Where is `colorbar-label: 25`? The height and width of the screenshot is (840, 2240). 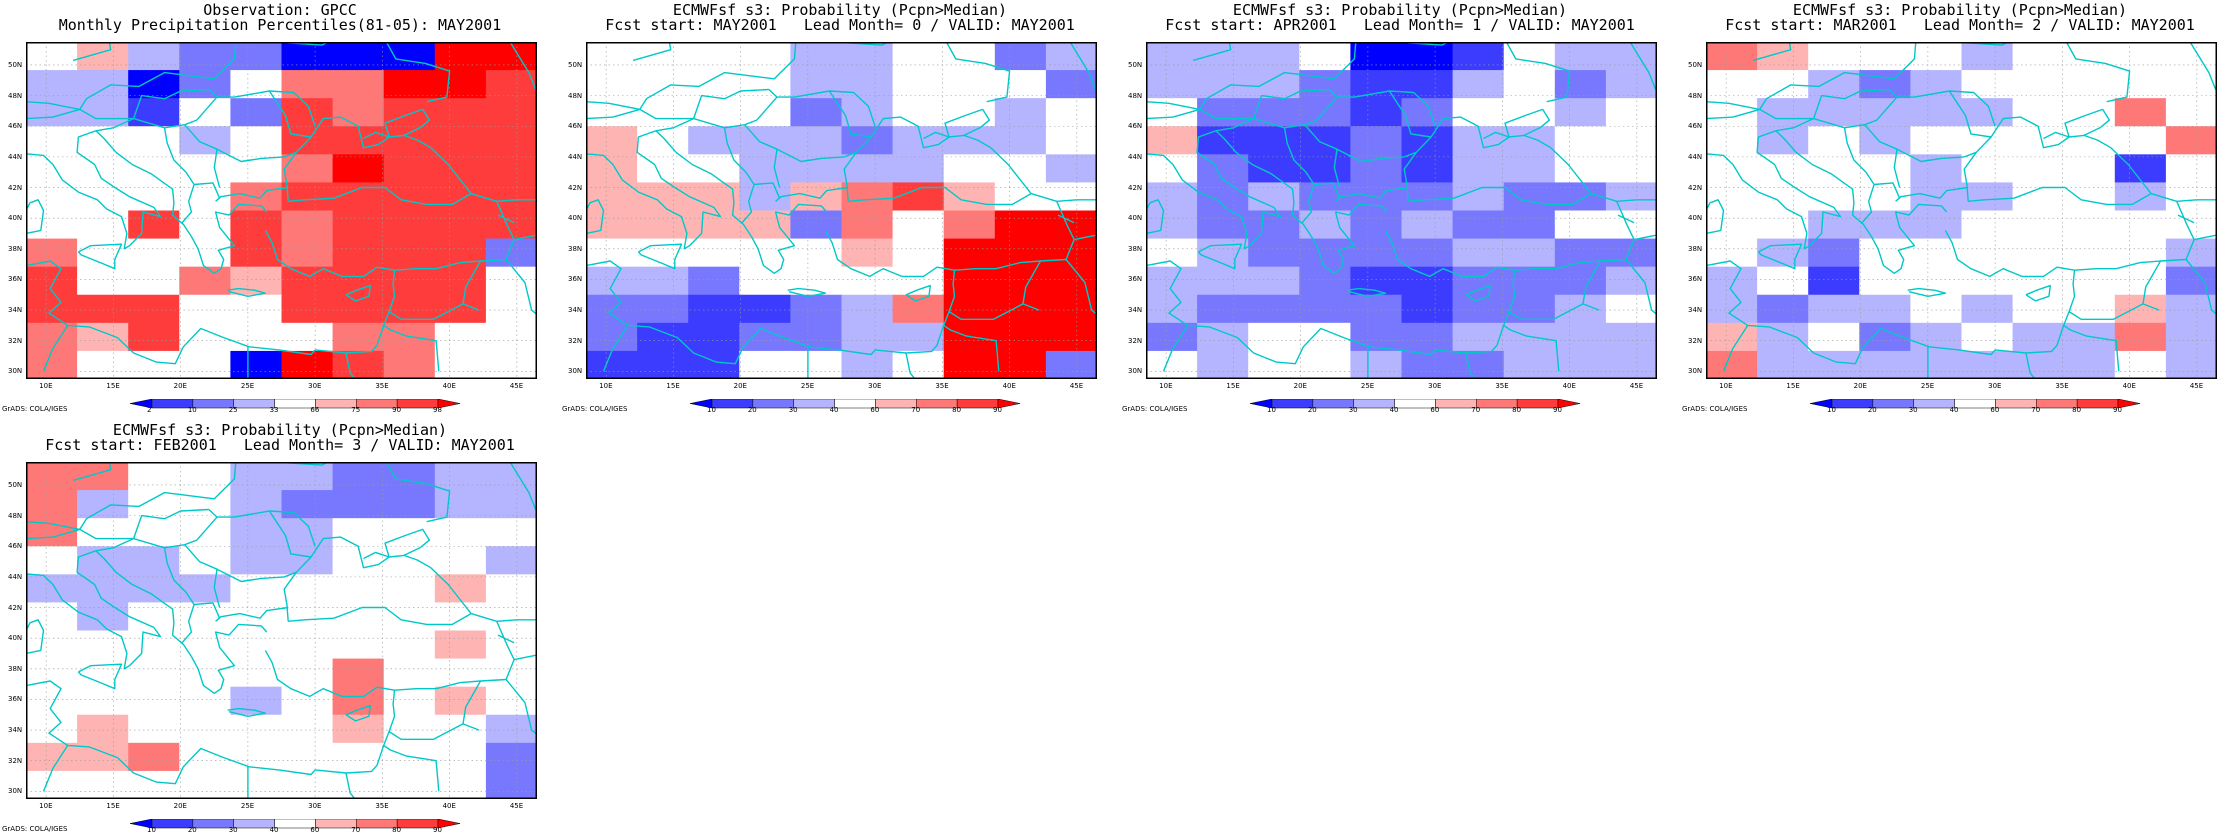 colorbar-label: 25 is located at coordinates (233, 410).